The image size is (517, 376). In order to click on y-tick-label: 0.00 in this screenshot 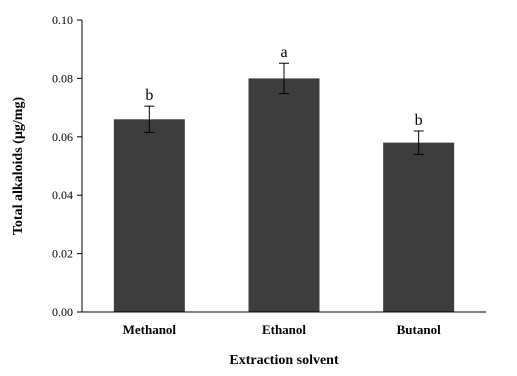, I will do `click(62, 312)`.